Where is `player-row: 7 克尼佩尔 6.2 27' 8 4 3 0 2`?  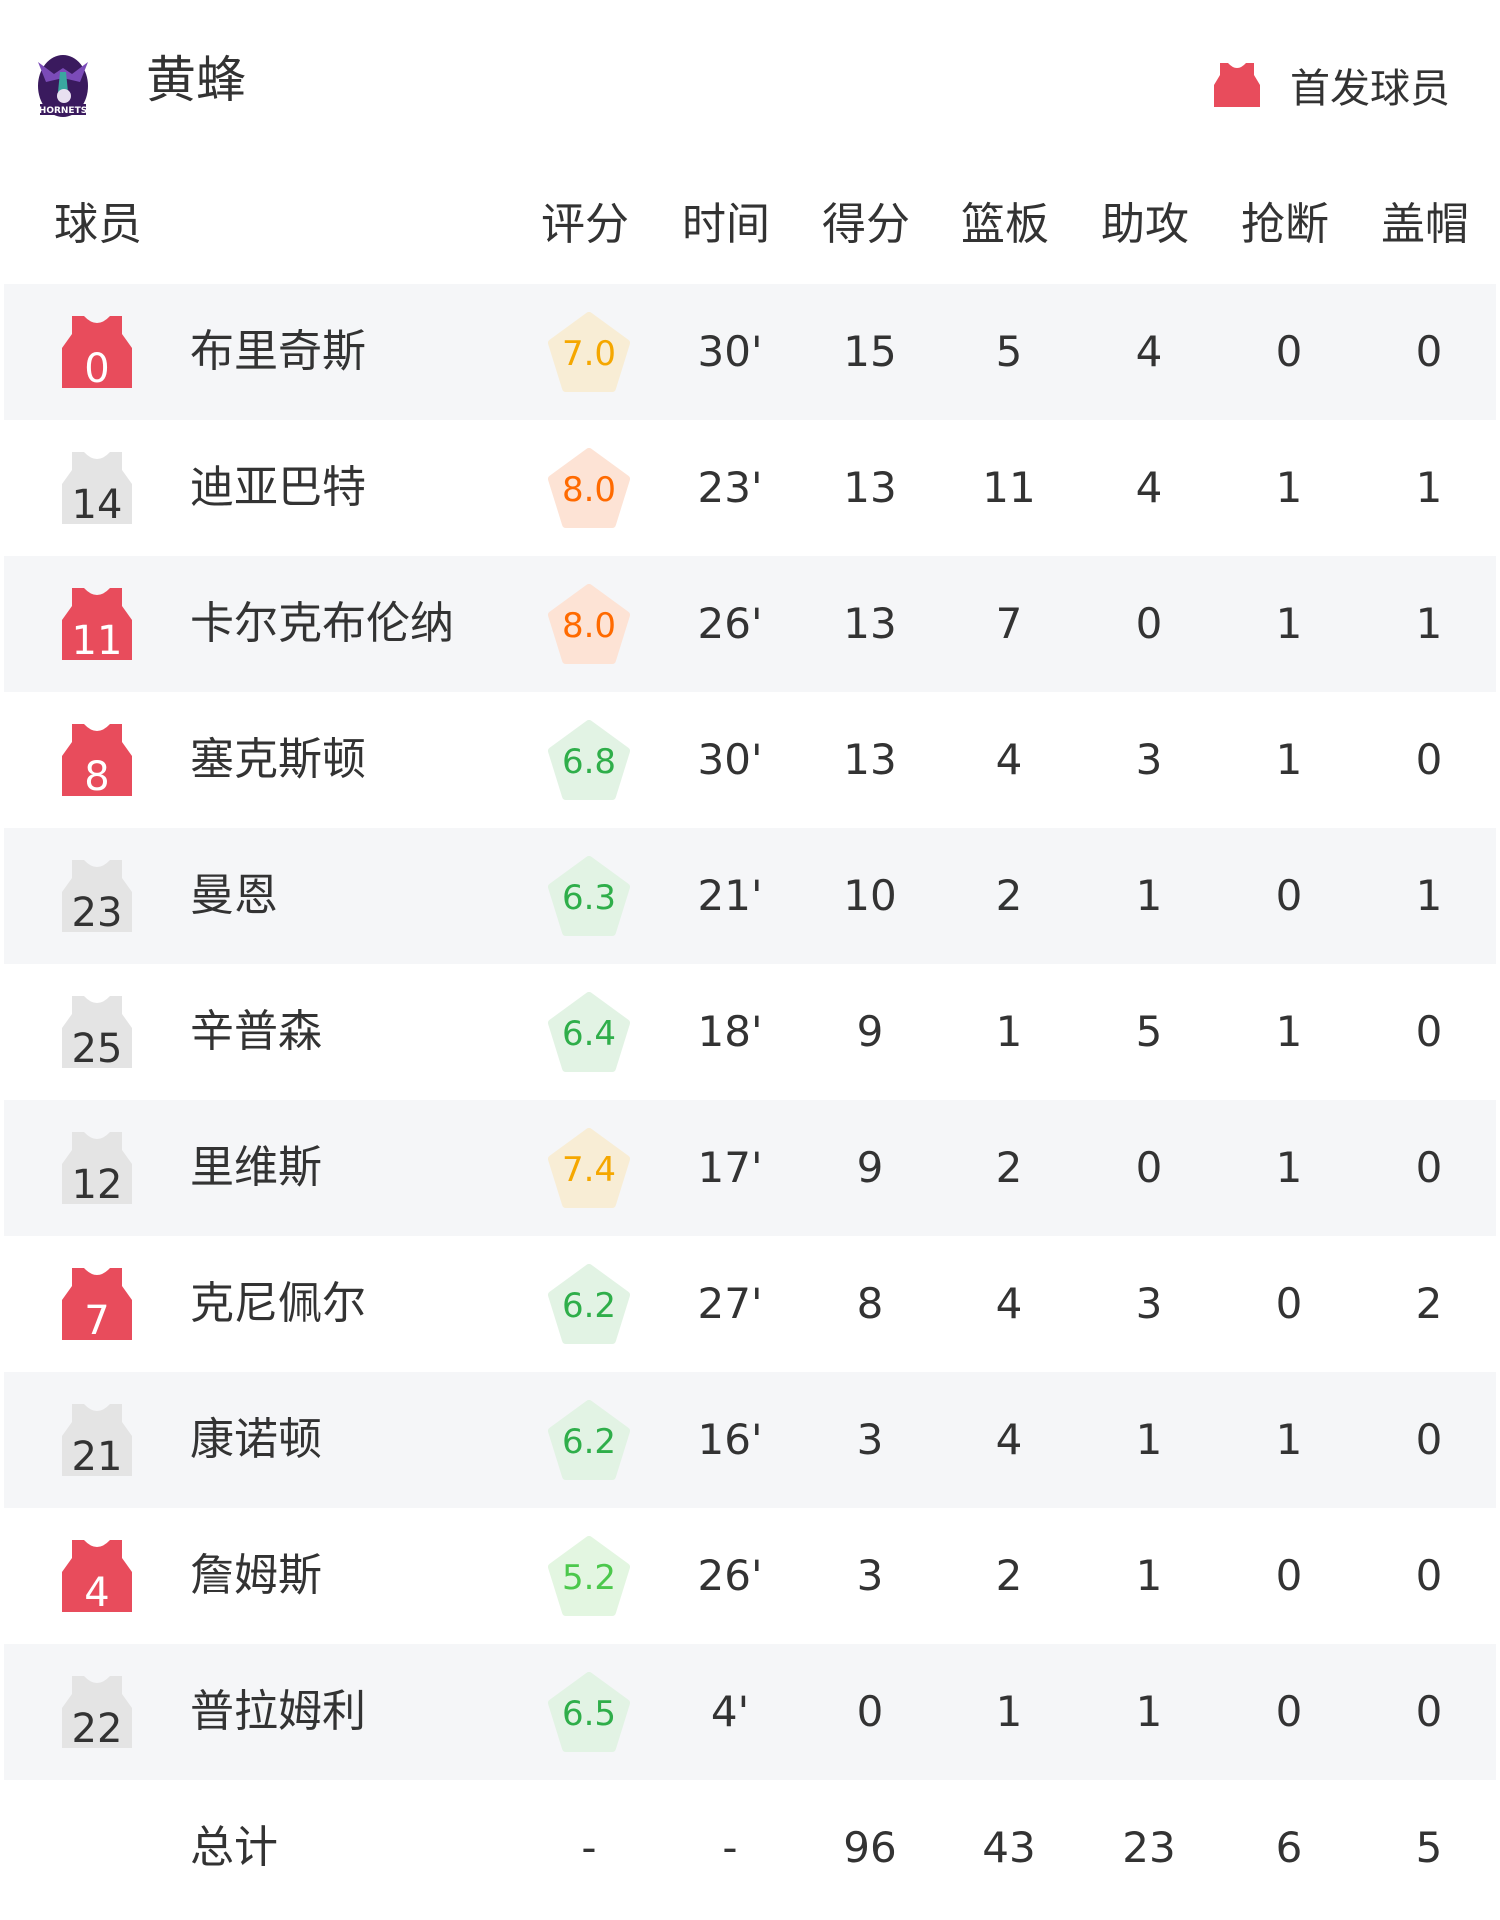 player-row: 7 克尼佩尔 6.2 27' 8 4 3 0 2 is located at coordinates (750, 1304).